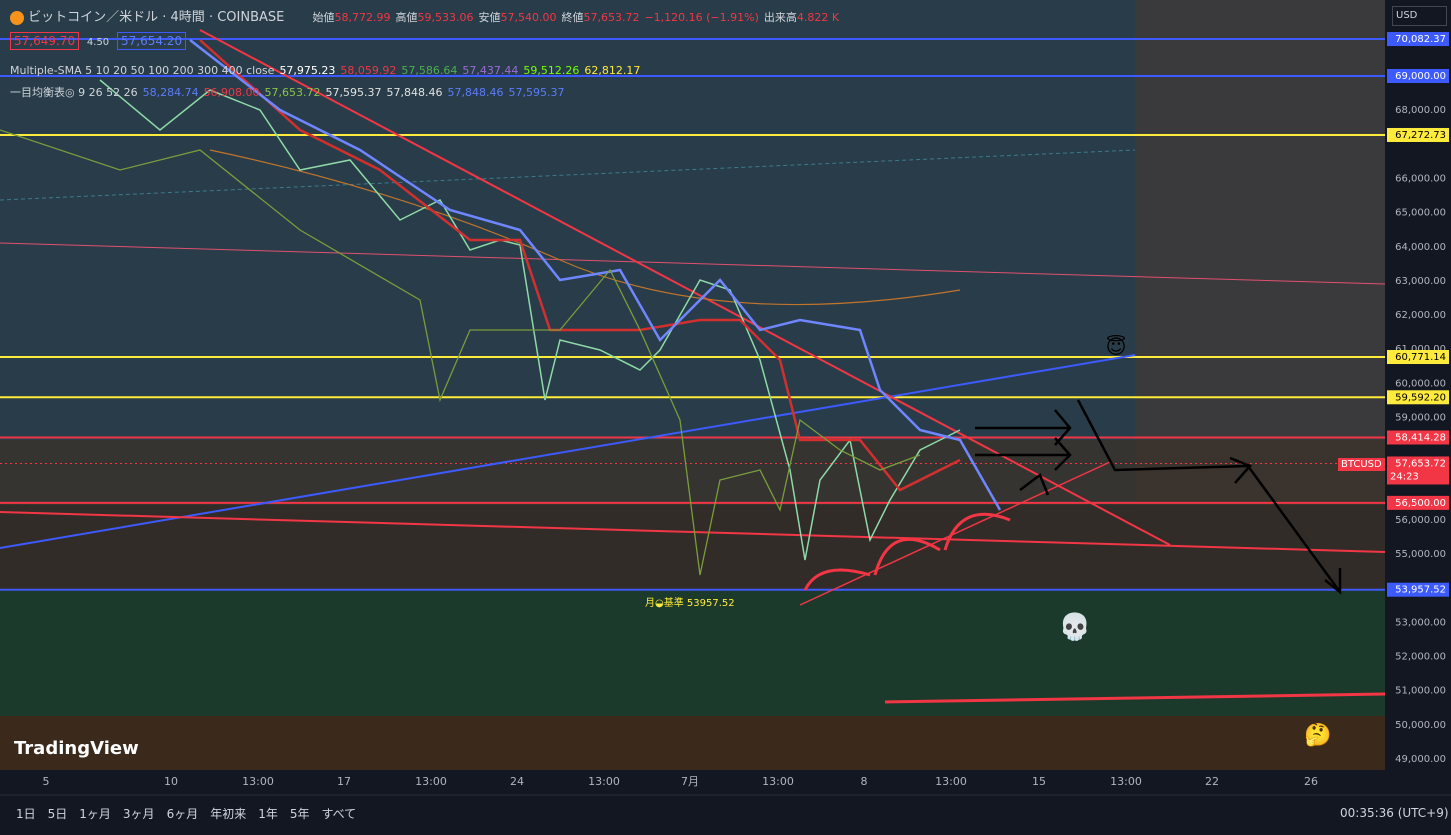  I want to click on indicator-value: 57,975.23, so click(307, 70).